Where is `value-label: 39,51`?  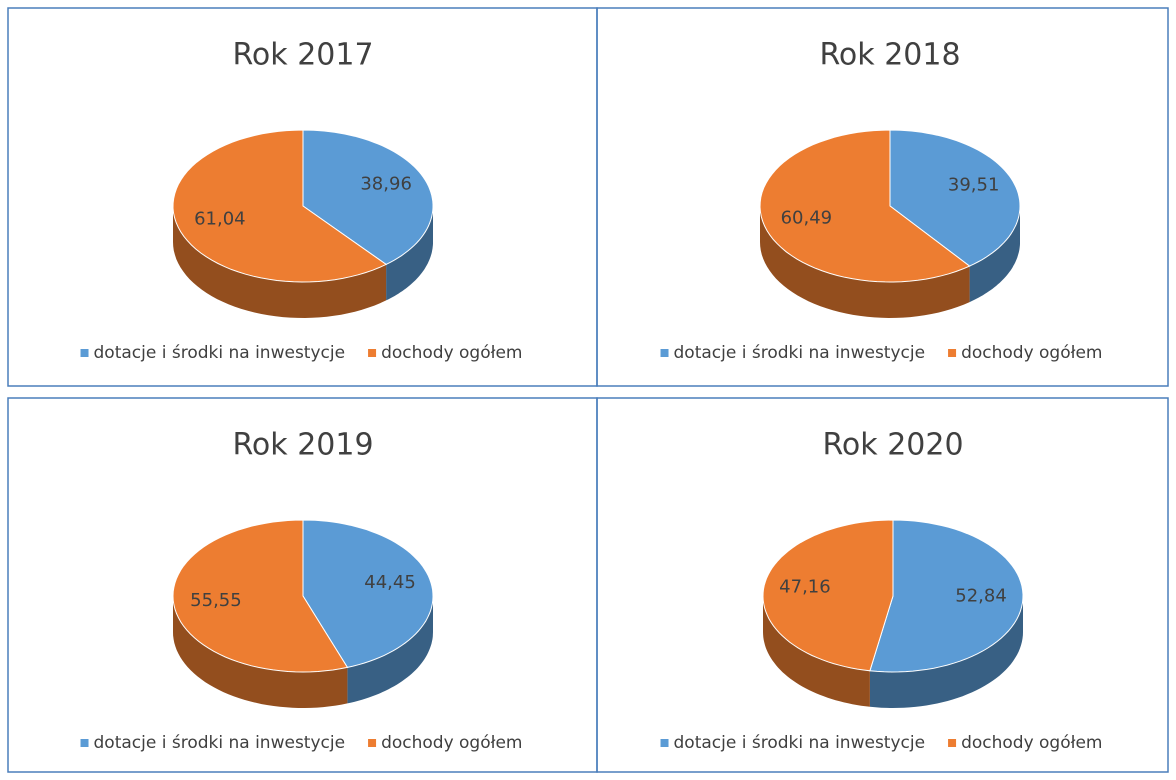 value-label: 39,51 is located at coordinates (974, 184).